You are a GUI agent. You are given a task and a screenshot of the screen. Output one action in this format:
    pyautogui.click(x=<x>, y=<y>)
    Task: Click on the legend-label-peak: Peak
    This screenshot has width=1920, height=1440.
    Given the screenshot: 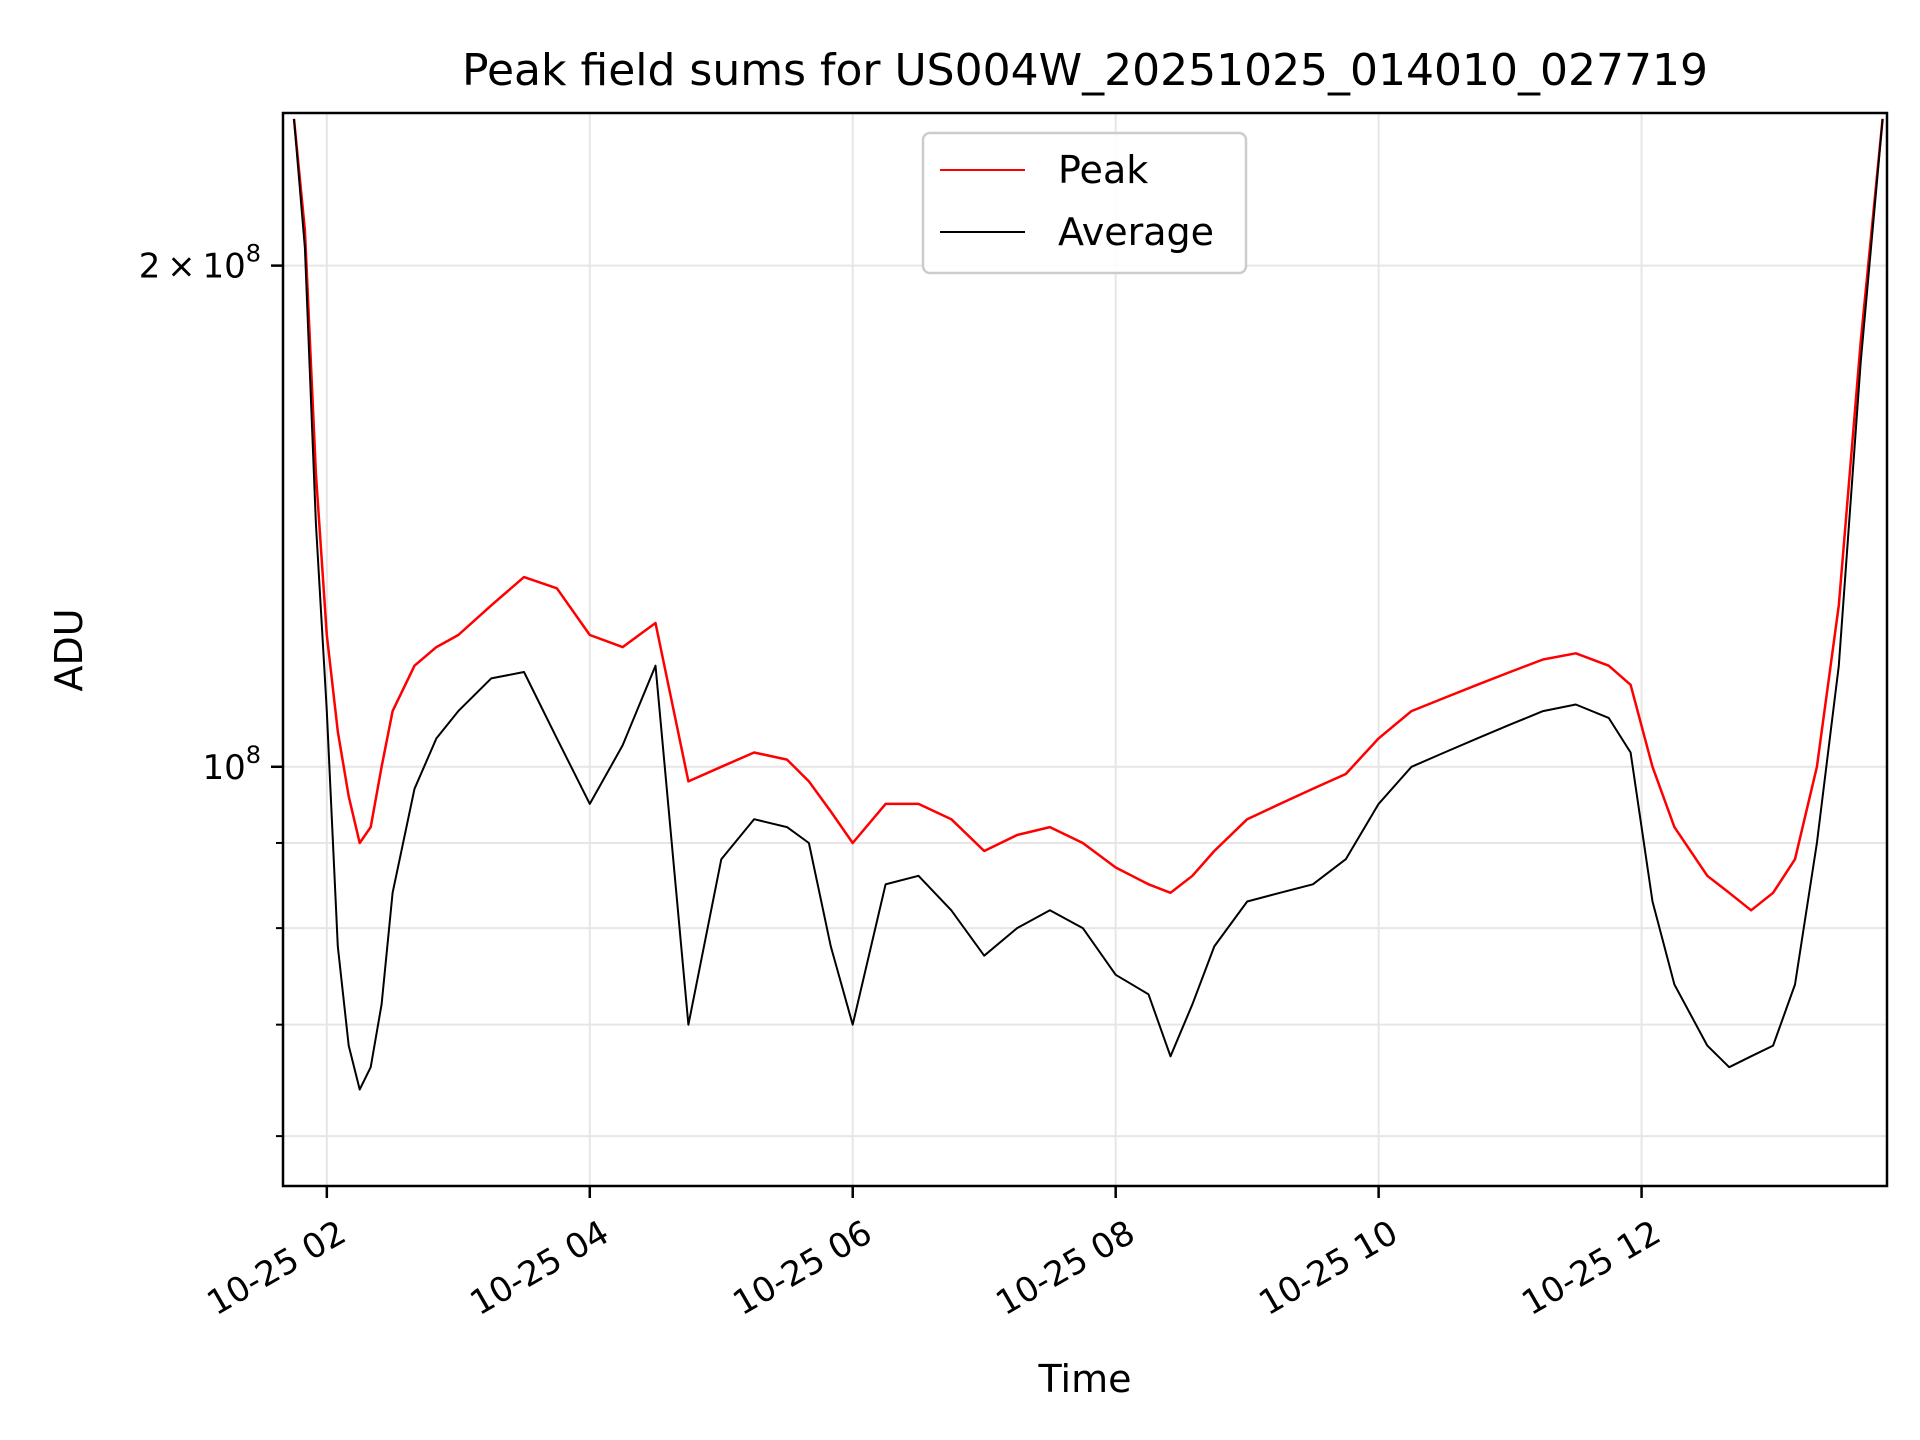 What is the action you would take?
    pyautogui.click(x=1103, y=170)
    